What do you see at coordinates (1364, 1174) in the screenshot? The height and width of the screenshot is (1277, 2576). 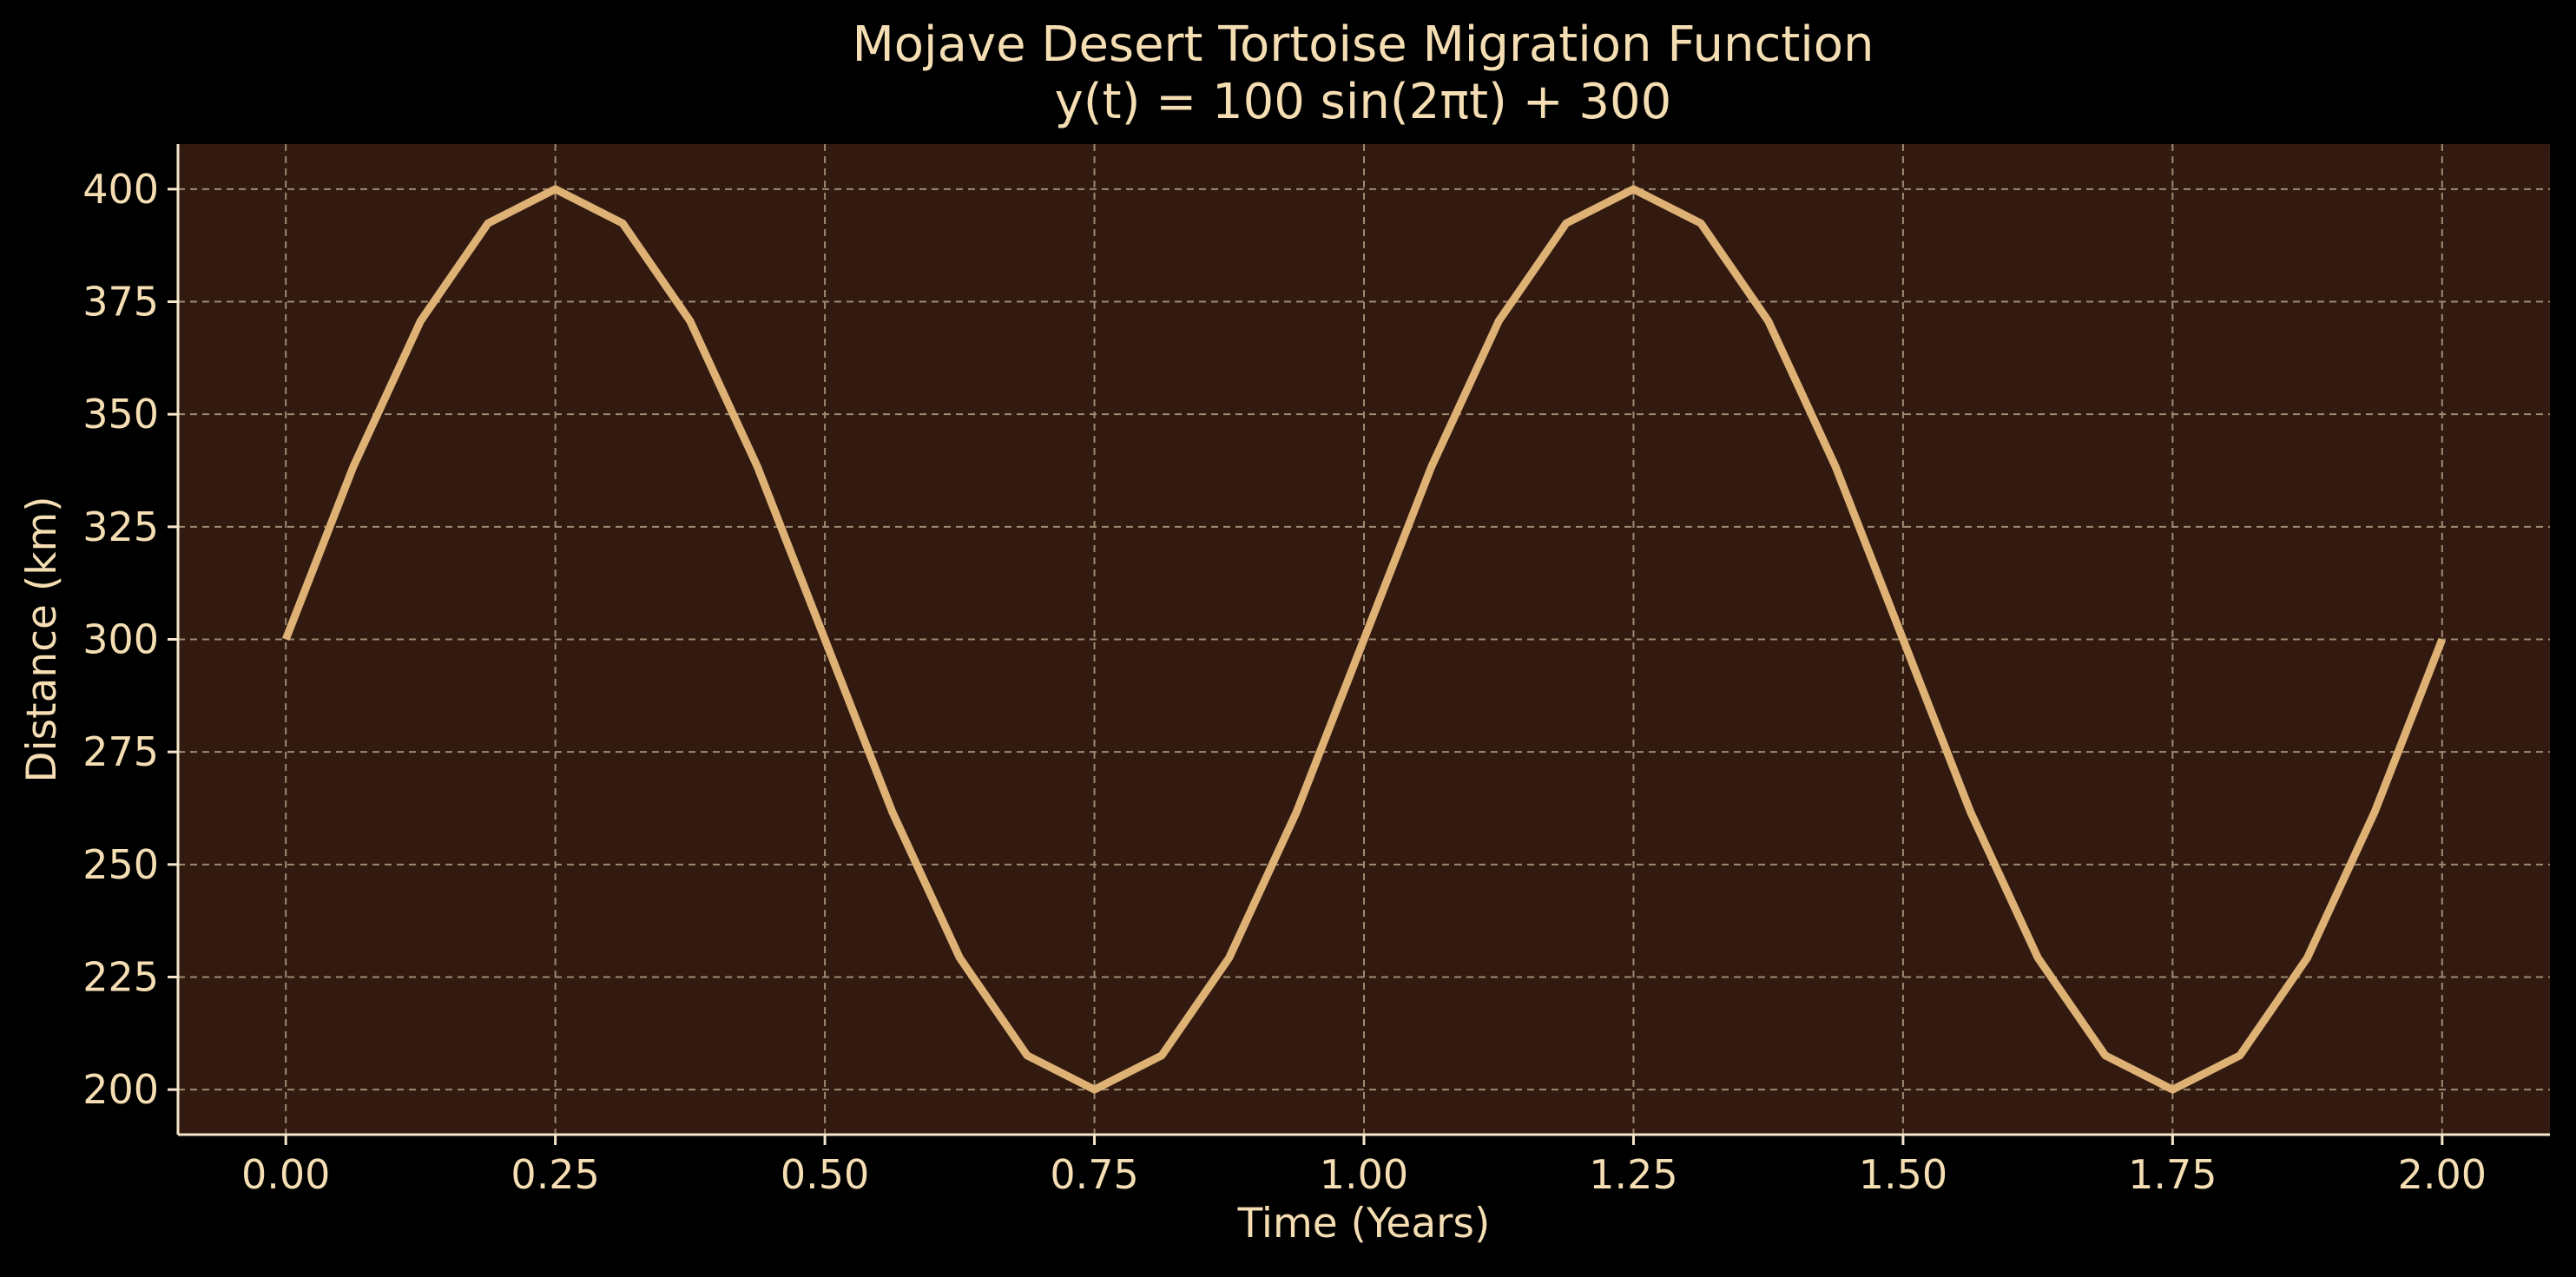 I see `x-tick-label-4: 1.00` at bounding box center [1364, 1174].